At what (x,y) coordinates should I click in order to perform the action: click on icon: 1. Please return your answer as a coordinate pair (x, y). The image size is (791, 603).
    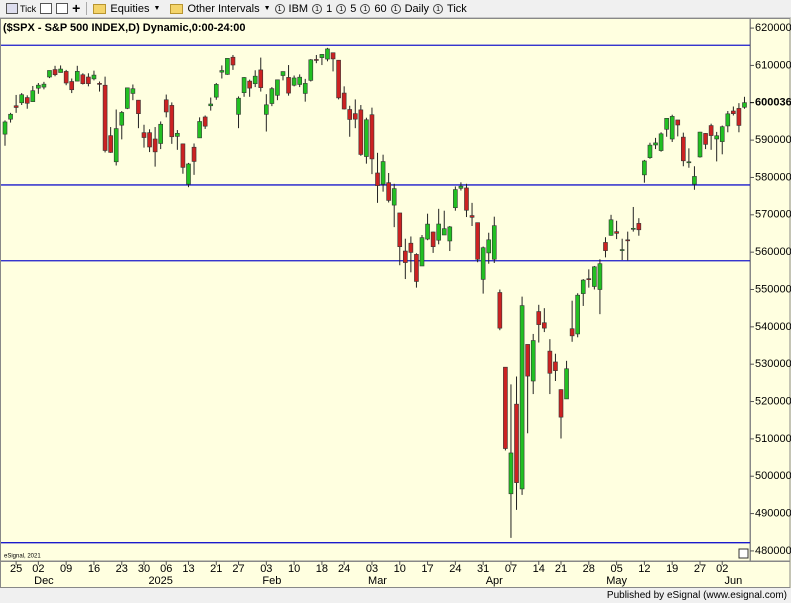
    Looking at the image, I should click on (279, 8).